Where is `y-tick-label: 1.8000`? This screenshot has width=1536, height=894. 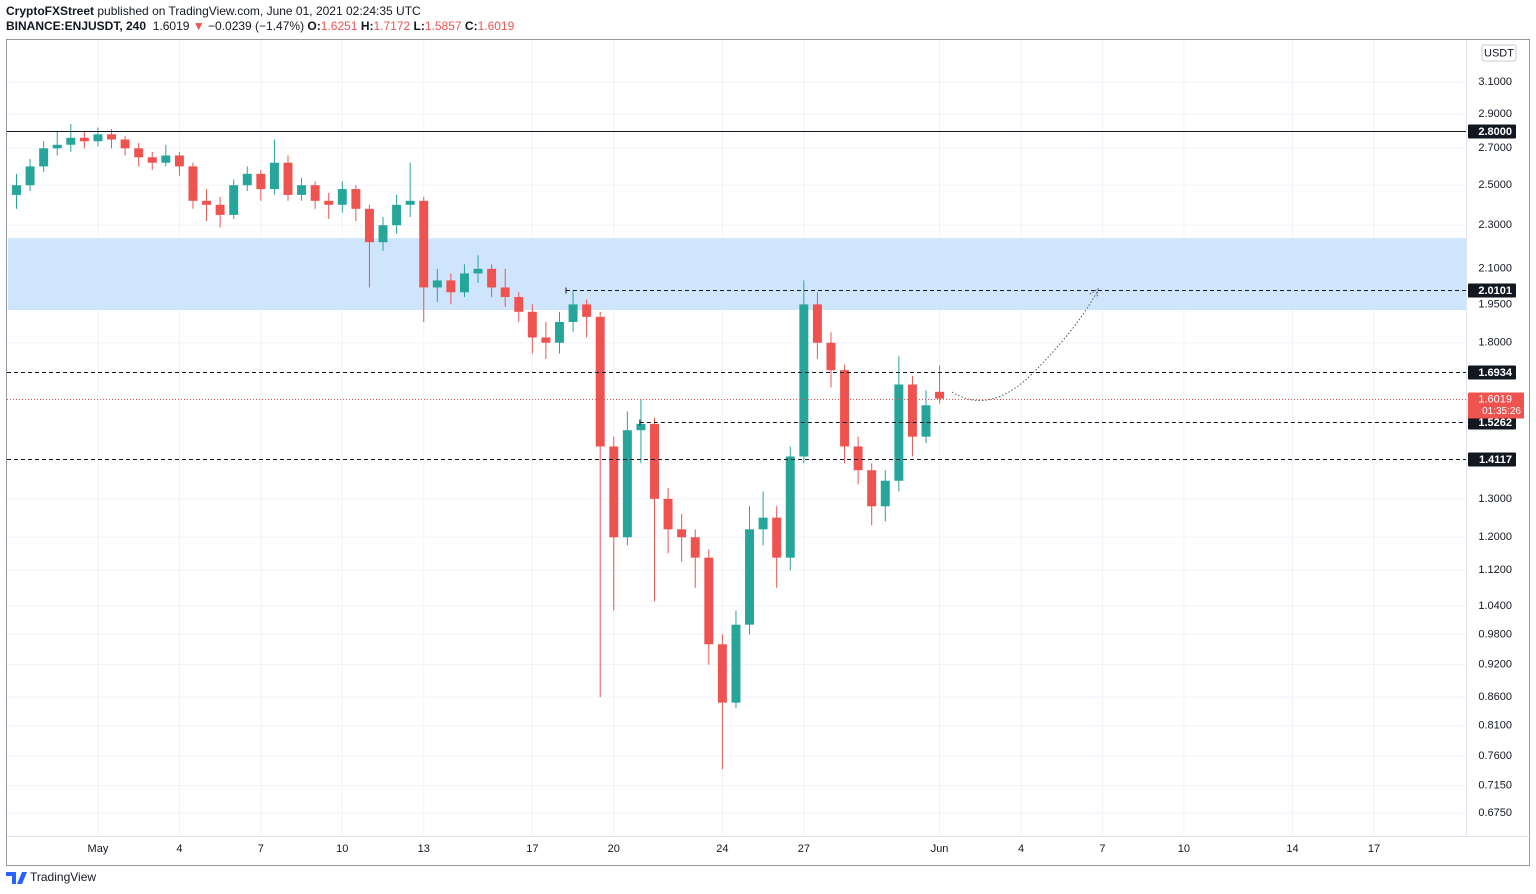 y-tick-label: 1.8000 is located at coordinates (1495, 343).